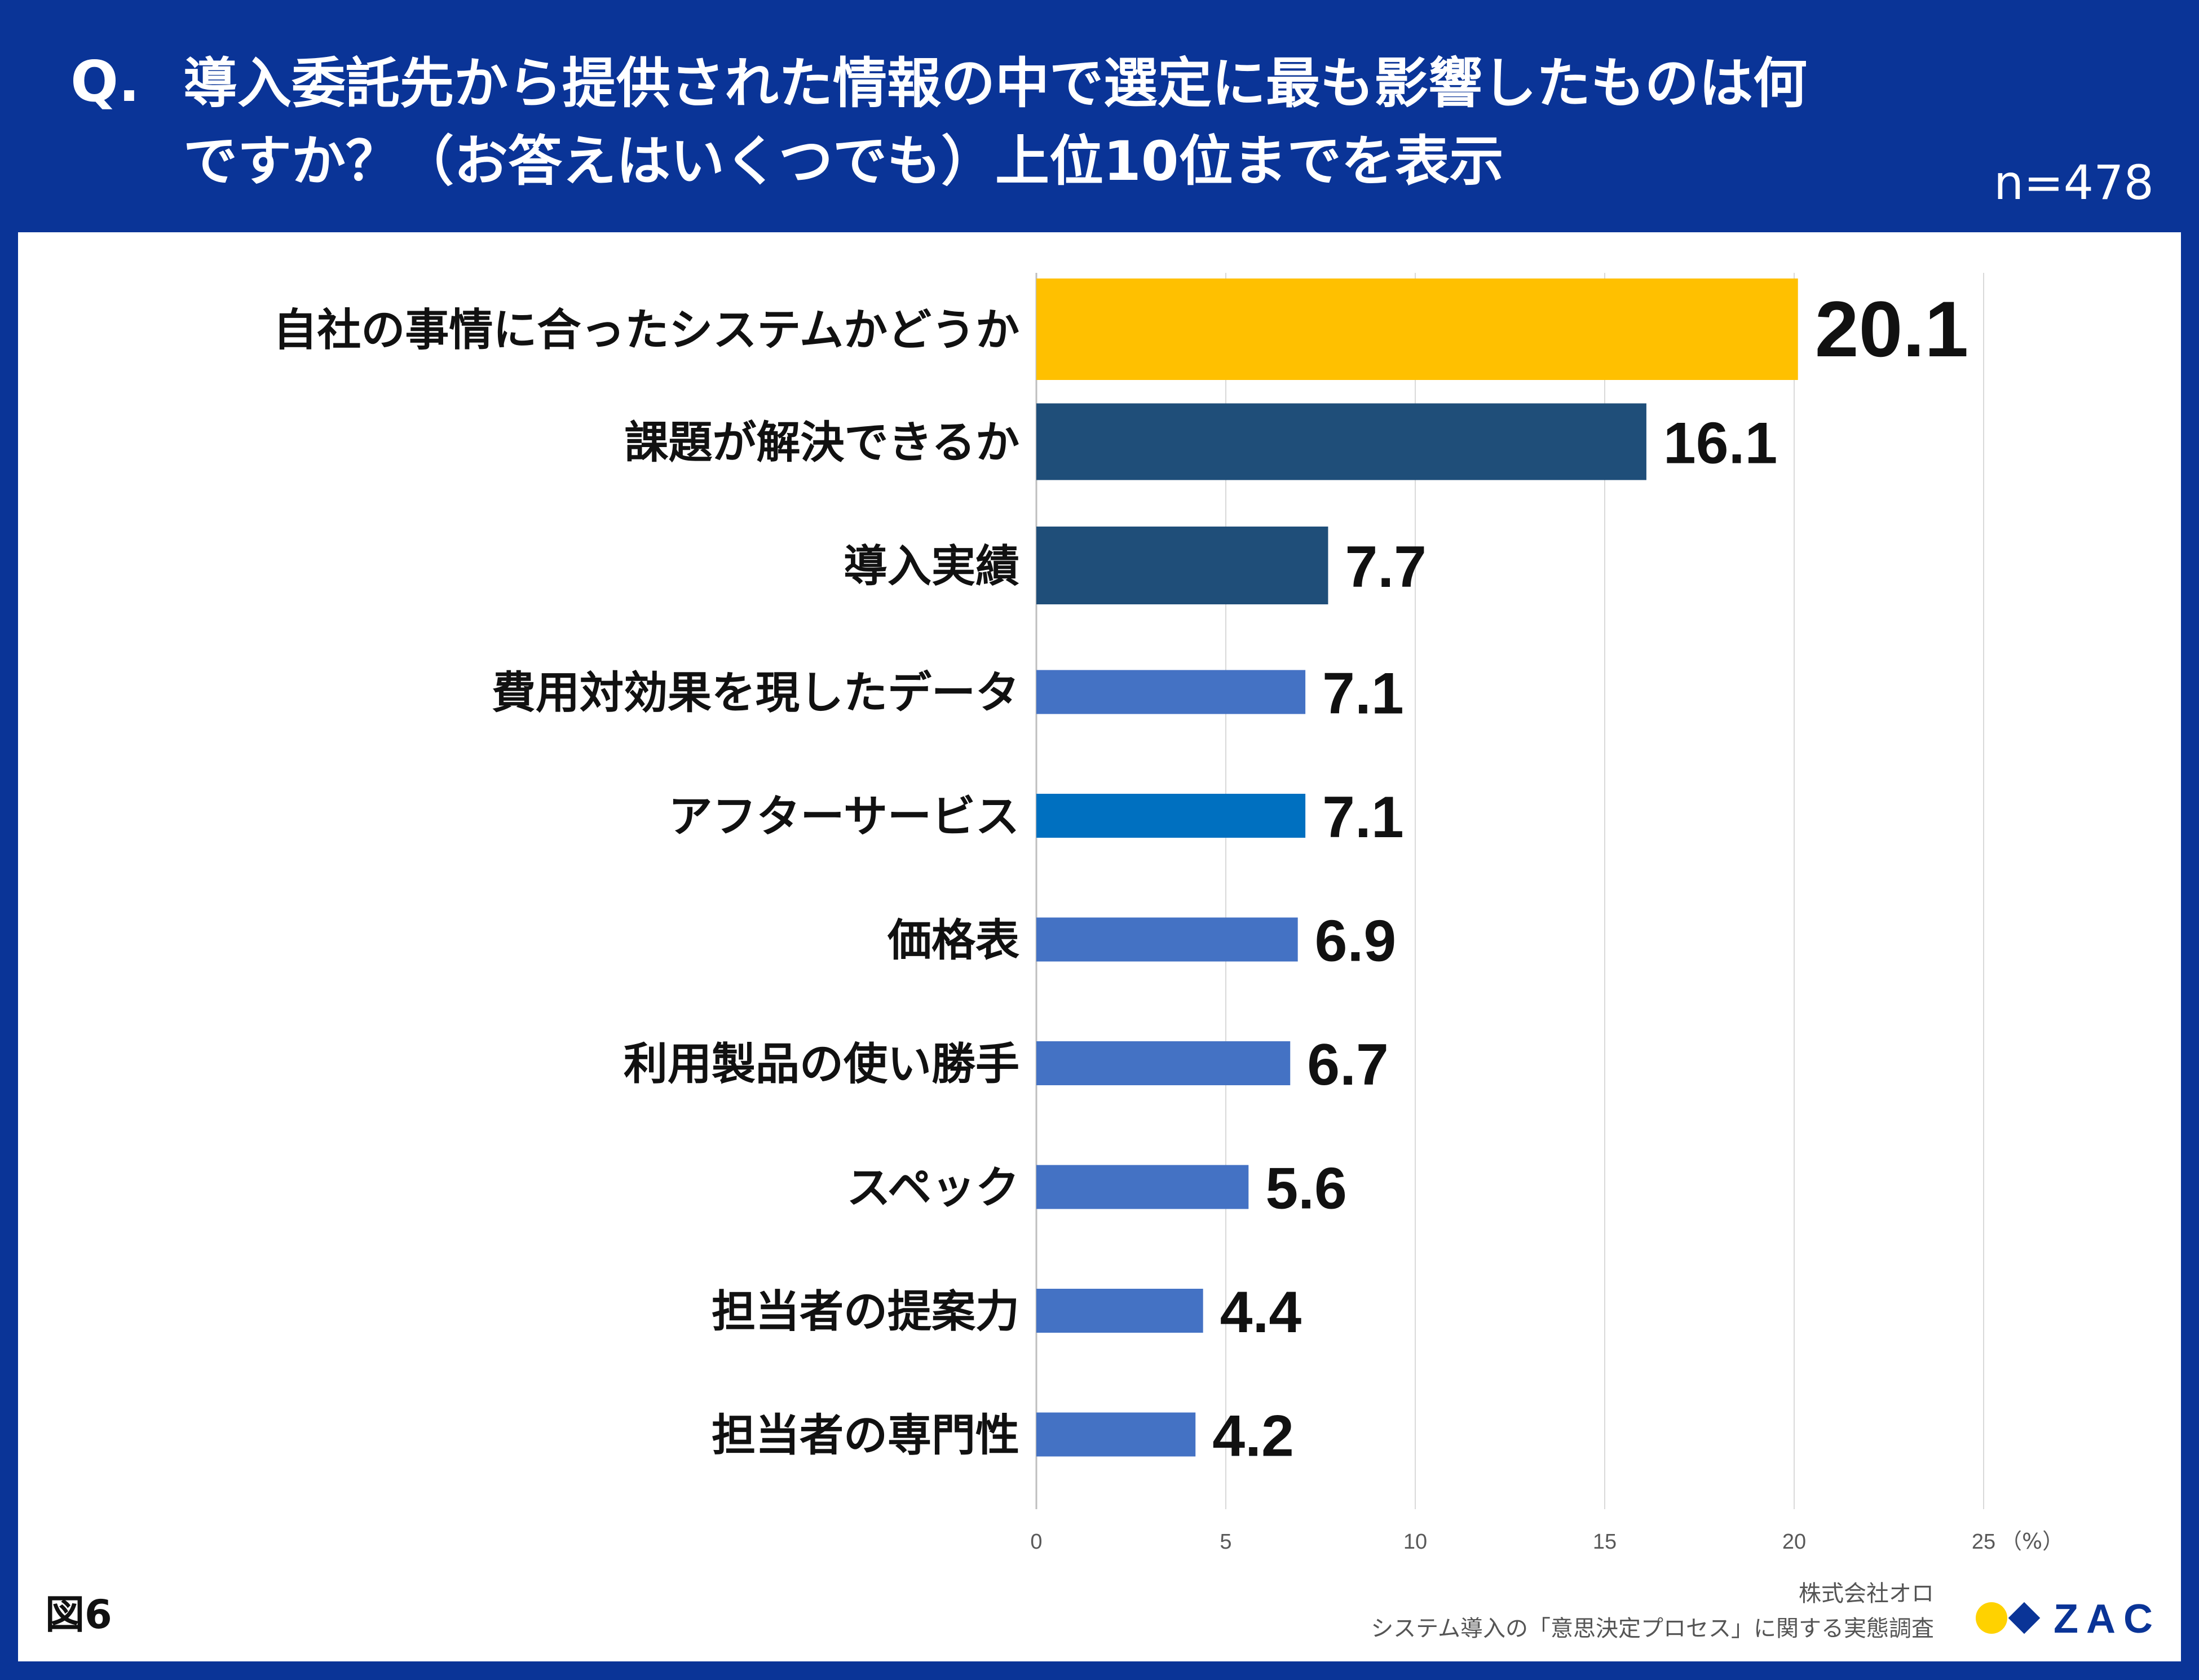 The height and width of the screenshot is (1680, 2199). Describe the element at coordinates (1720, 443) in the screenshot. I see `value-label-2: 16.1` at that location.